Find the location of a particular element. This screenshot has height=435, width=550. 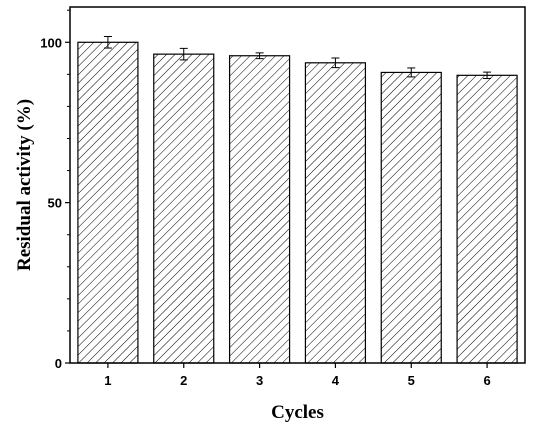

y-axis-label: Residual activity (%) is located at coordinates (24, 185).